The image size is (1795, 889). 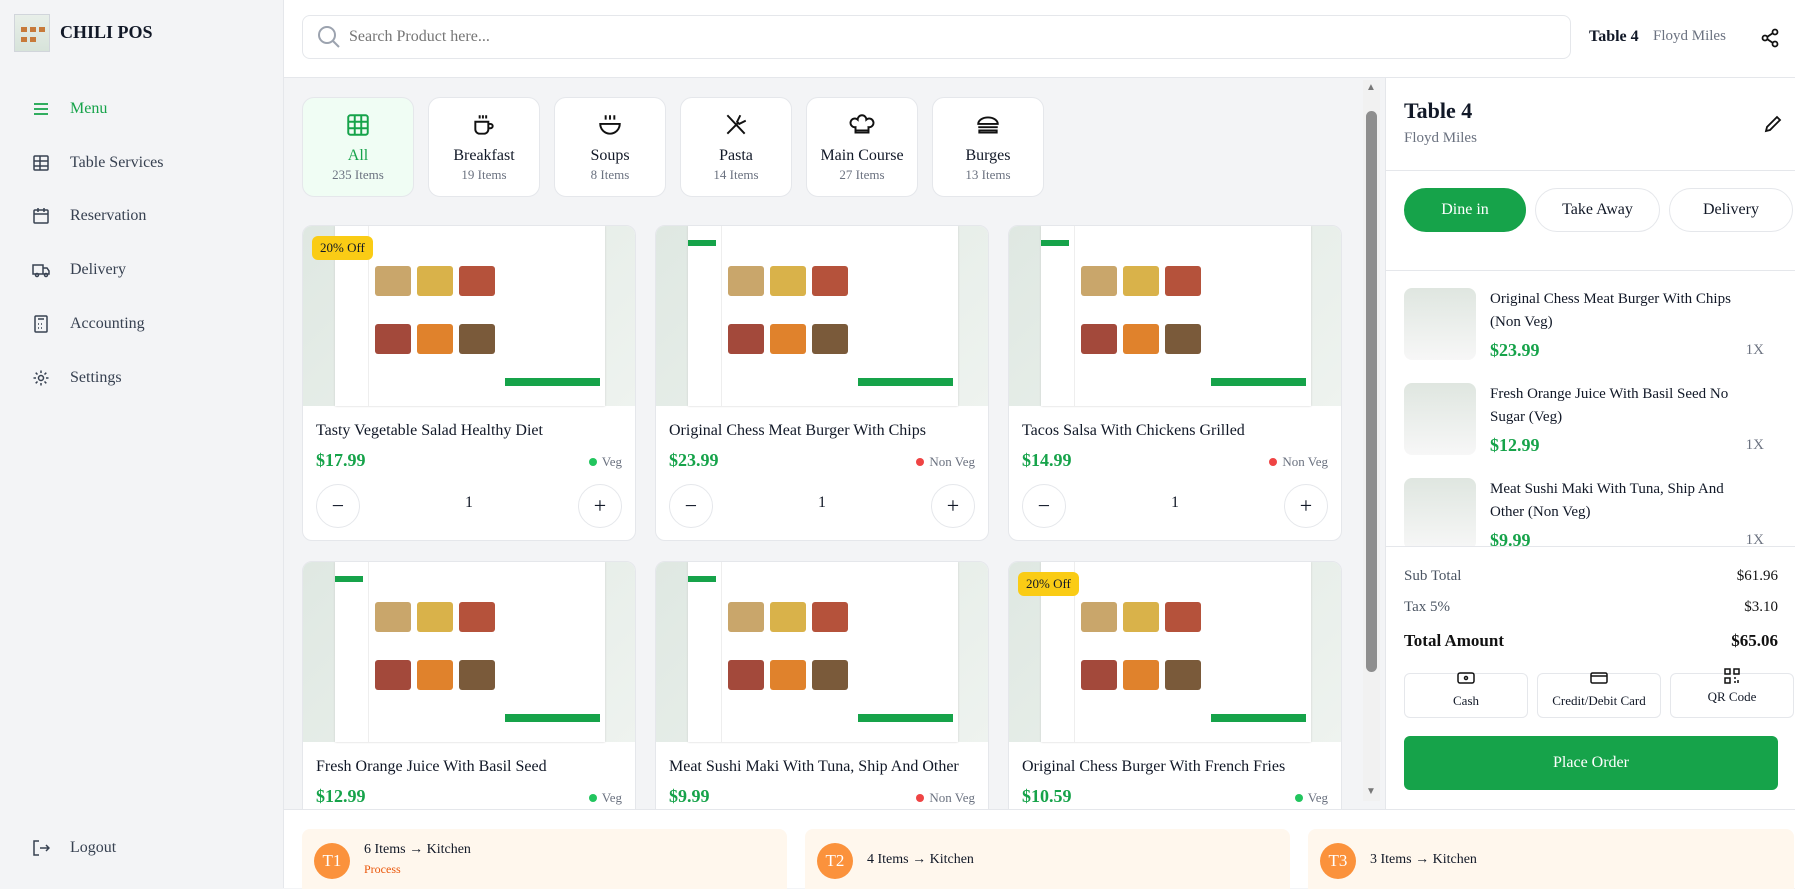 What do you see at coordinates (610, 125) in the screenshot?
I see `soup-icon` at bounding box center [610, 125].